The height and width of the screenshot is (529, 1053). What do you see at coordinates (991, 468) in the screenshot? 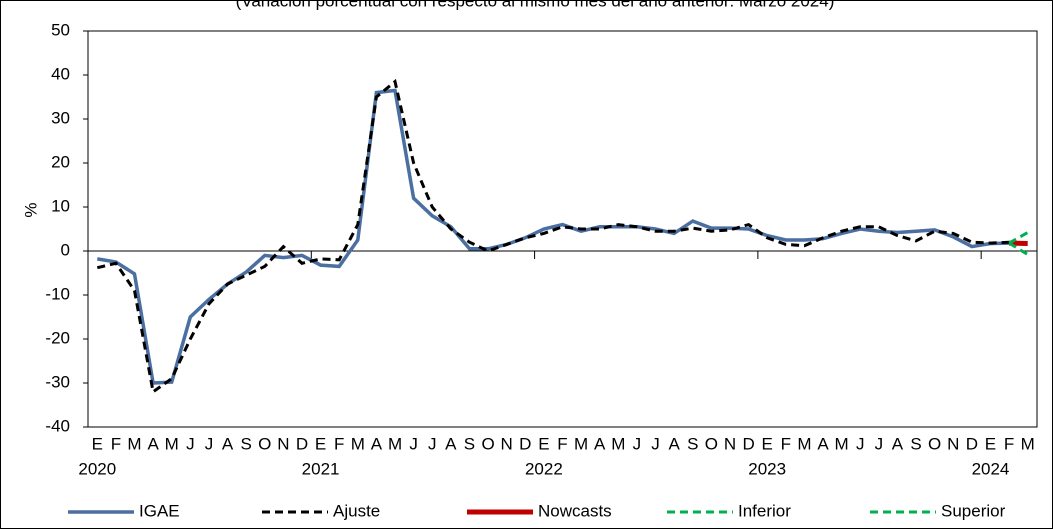
I see `x-group-label: 2024` at bounding box center [991, 468].